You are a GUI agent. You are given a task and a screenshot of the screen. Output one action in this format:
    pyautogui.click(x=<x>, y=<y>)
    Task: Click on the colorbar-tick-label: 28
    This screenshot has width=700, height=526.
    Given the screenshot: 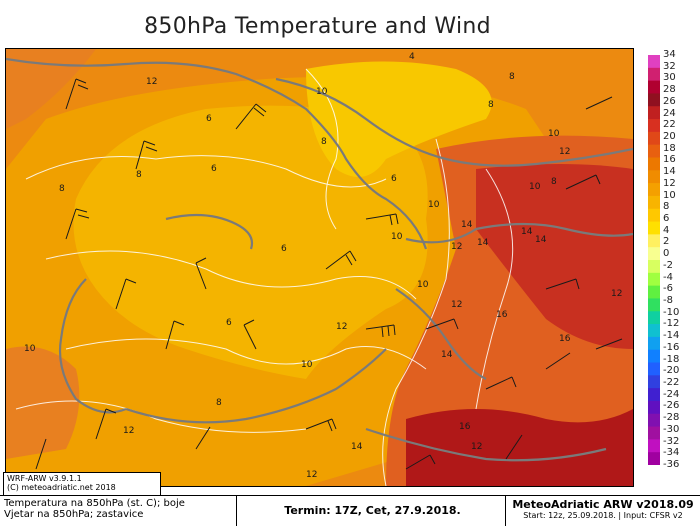 What is the action you would take?
    pyautogui.click(x=669, y=90)
    